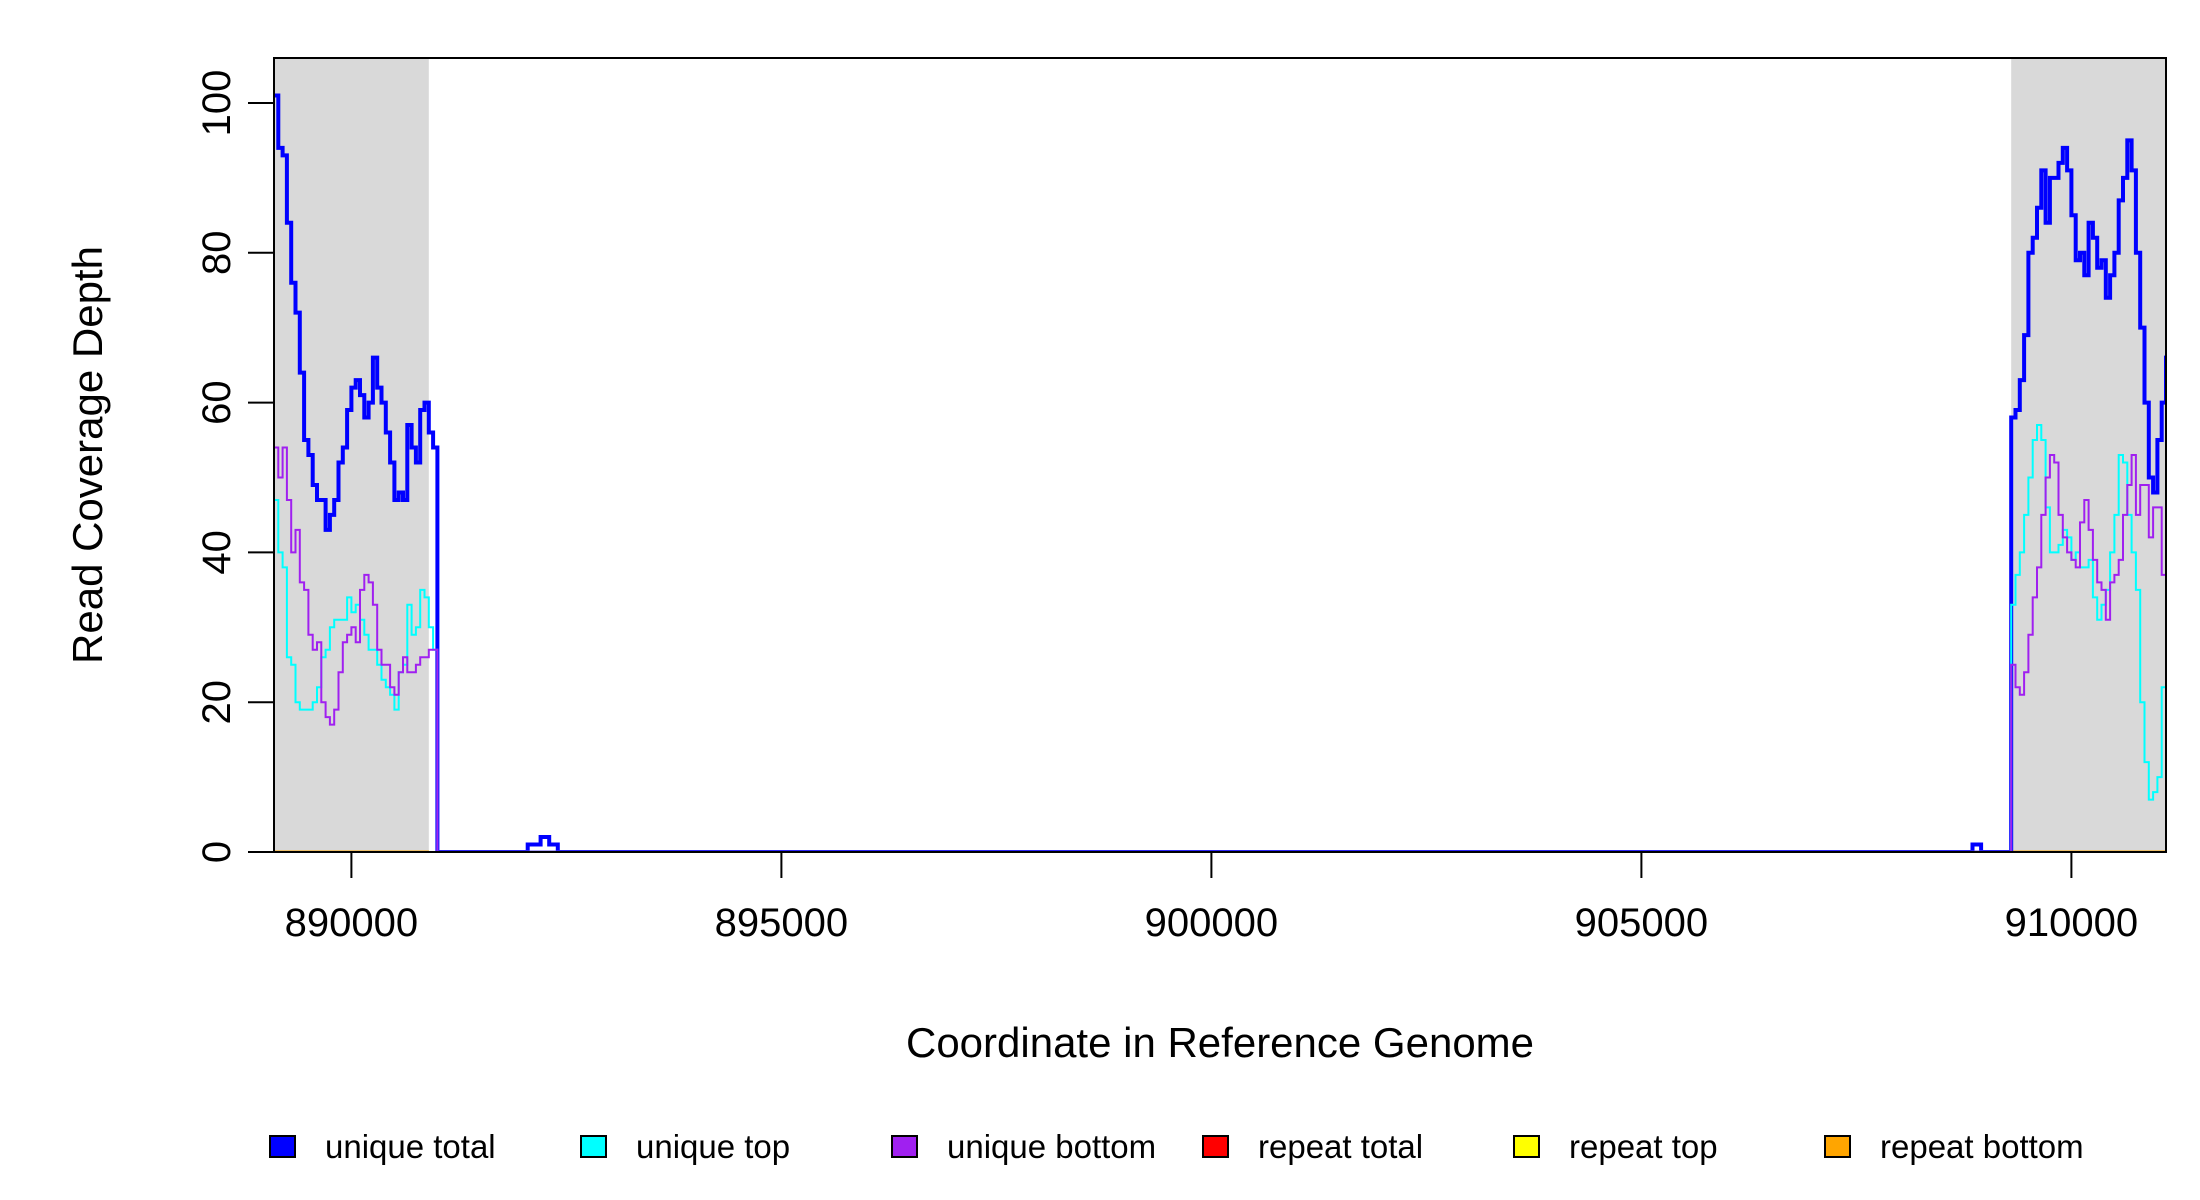 The width and height of the screenshot is (2200, 1200). What do you see at coordinates (217, 552) in the screenshot?
I see `y-tick-label: 40` at bounding box center [217, 552].